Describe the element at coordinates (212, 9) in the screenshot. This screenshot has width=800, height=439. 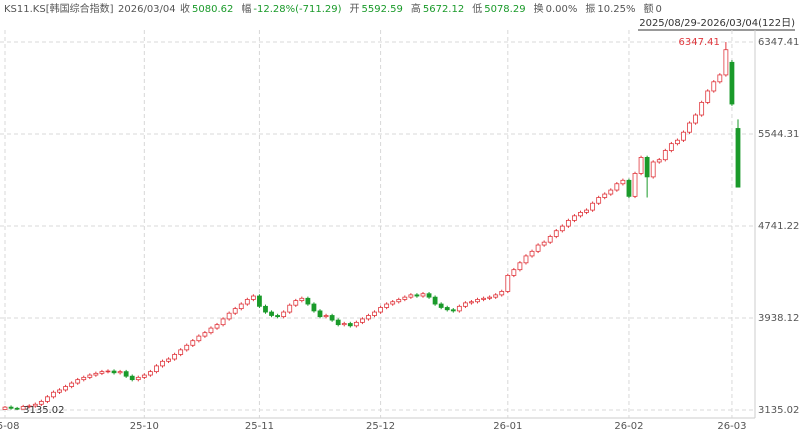
I see `field-value: 5080.62` at that location.